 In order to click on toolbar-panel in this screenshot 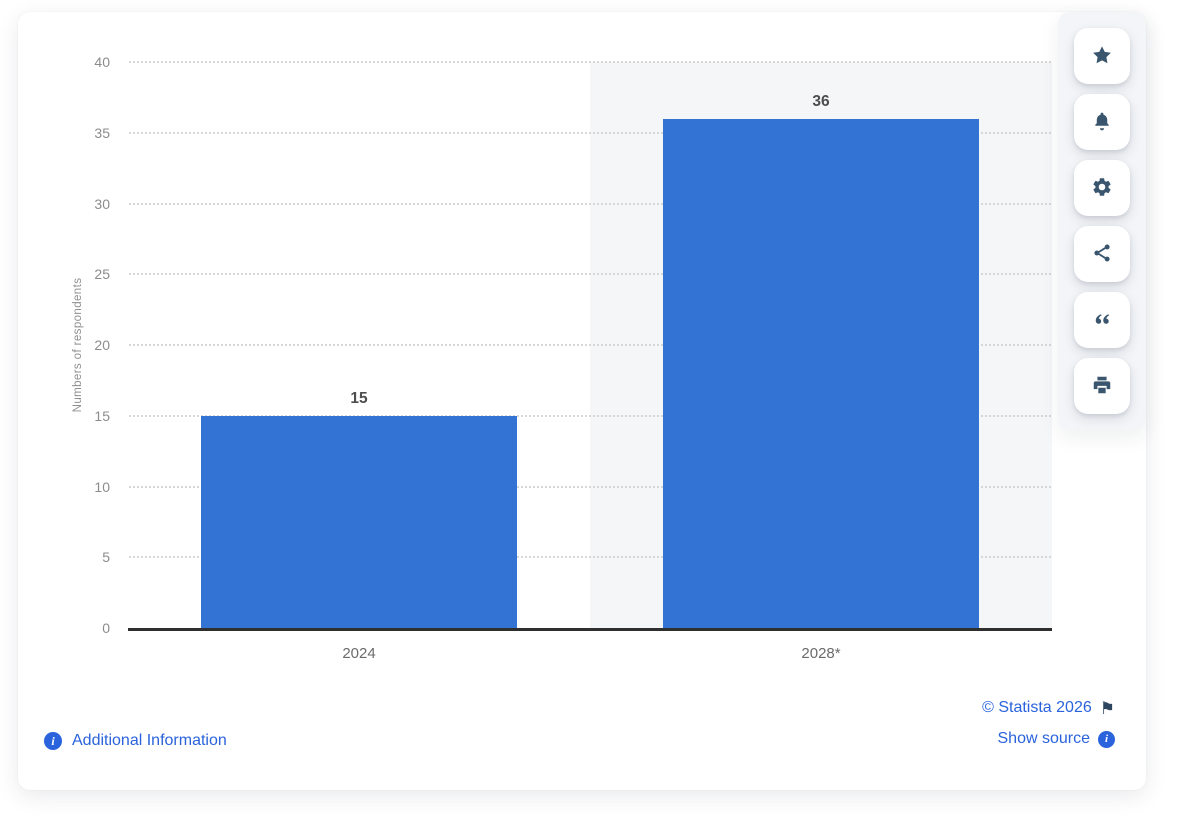, I will do `click(1102, 221)`.